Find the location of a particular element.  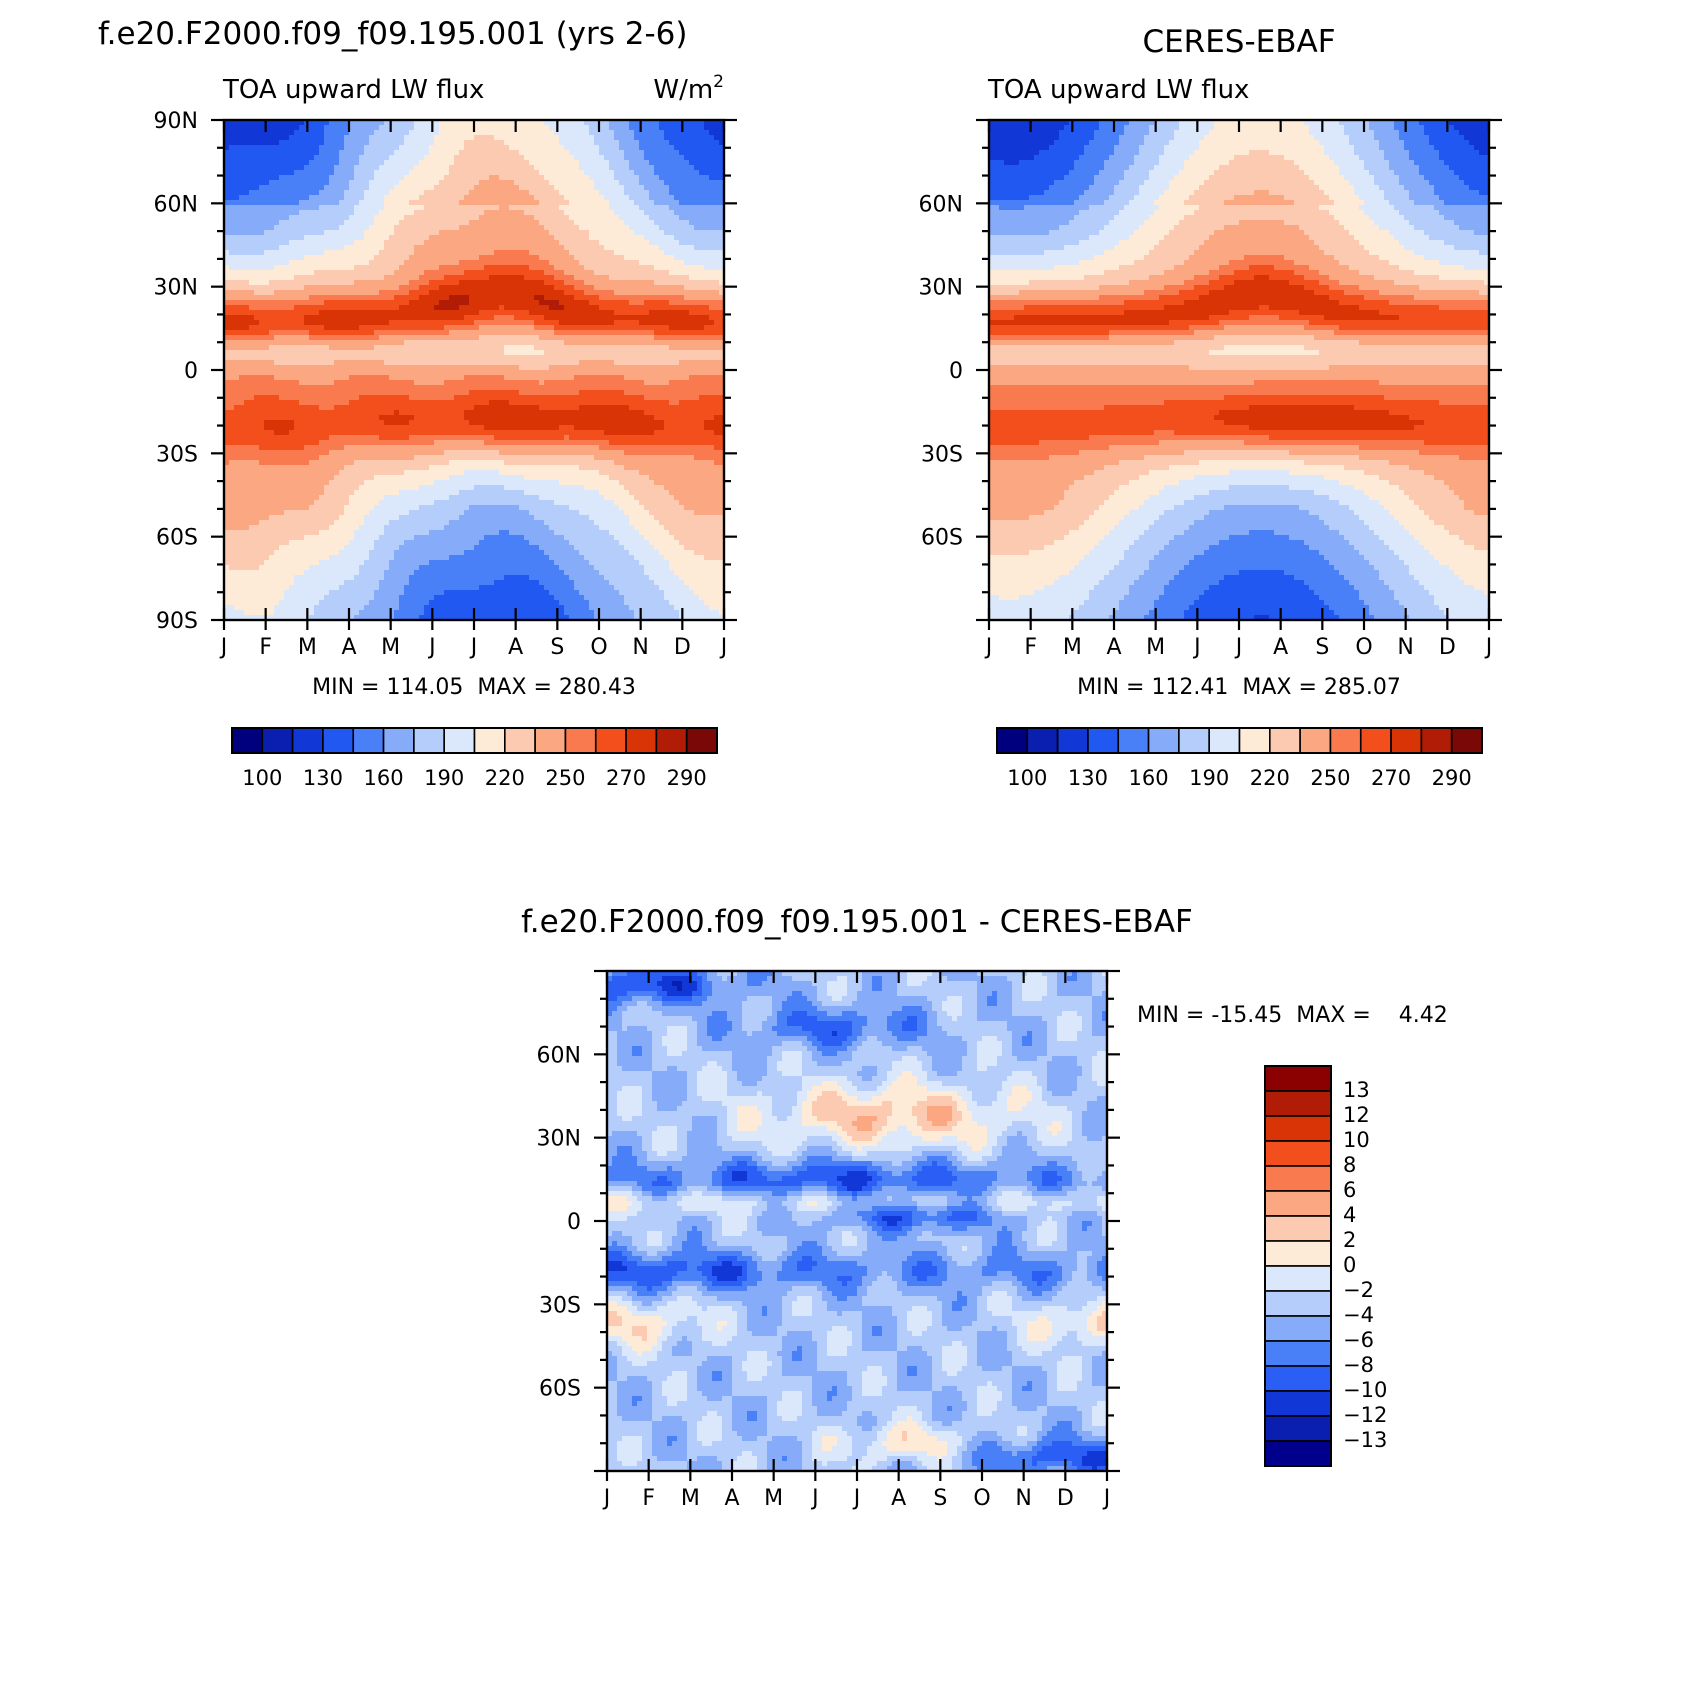

y-tick-label: 30N is located at coordinates (559, 1139).